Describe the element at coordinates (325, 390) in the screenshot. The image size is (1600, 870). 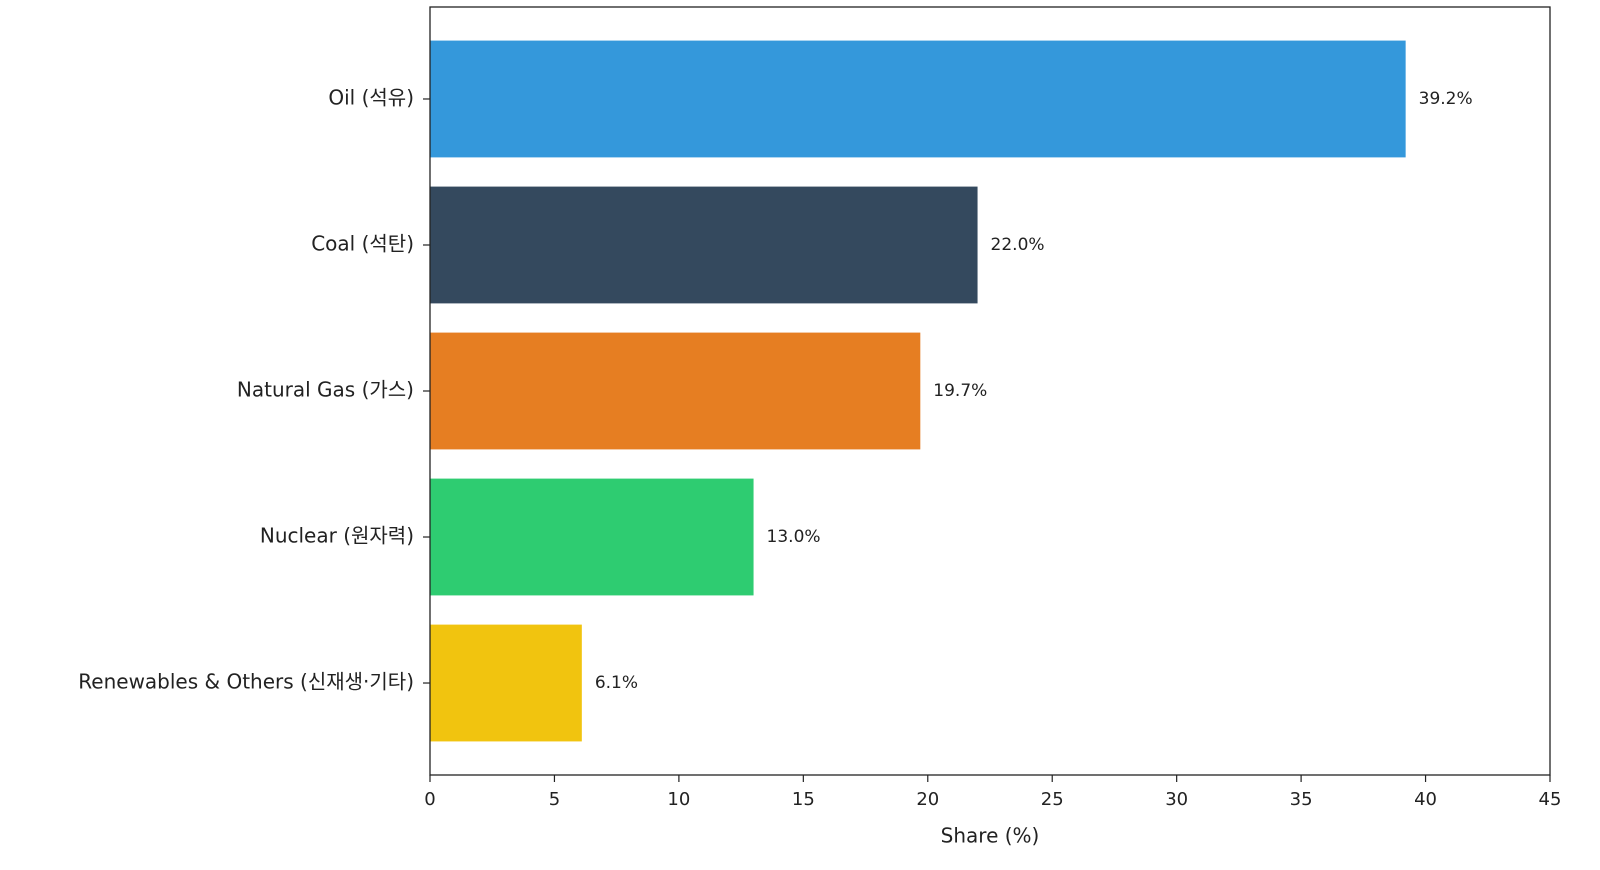
I see `y-tick-label: Natural Gas (가스)` at that location.